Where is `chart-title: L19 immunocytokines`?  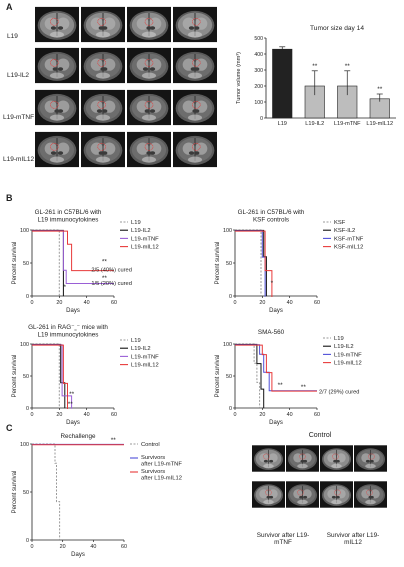
chart-title: L19 immunocytokines is located at coordinates (68, 334).